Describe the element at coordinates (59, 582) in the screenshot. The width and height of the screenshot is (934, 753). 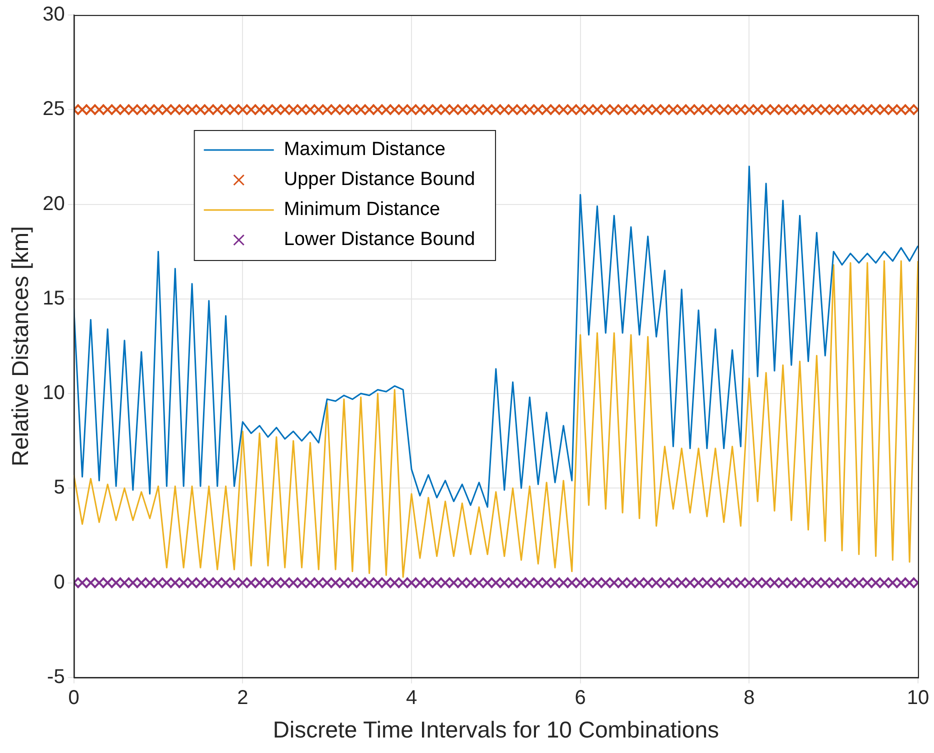
I see `y-tick-label: 0` at that location.